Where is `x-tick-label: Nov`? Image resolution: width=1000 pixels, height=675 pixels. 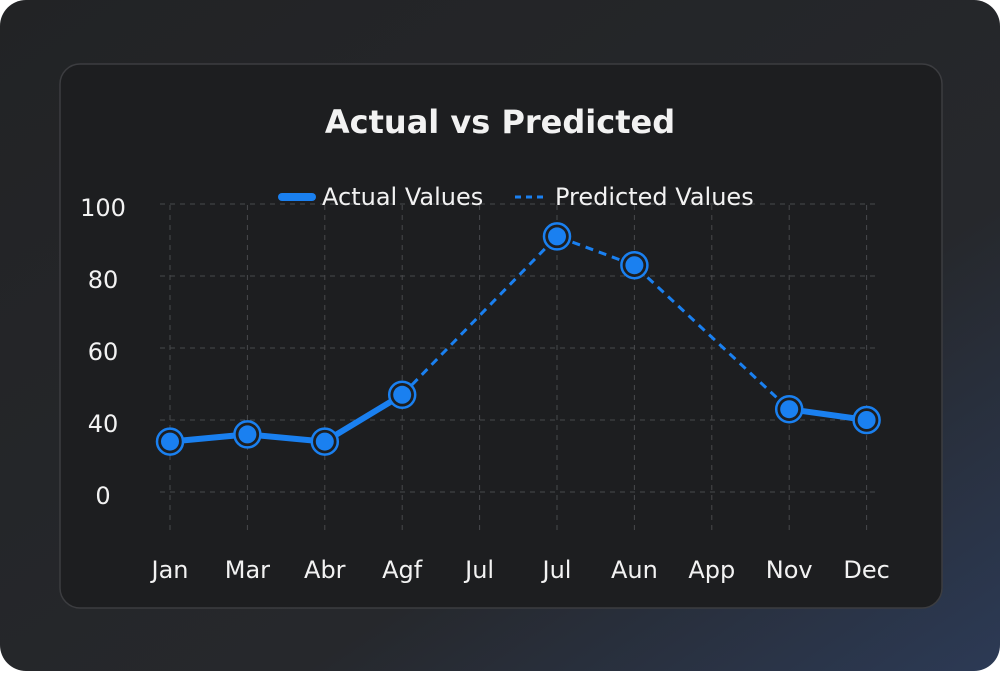
x-tick-label: Nov is located at coordinates (789, 570).